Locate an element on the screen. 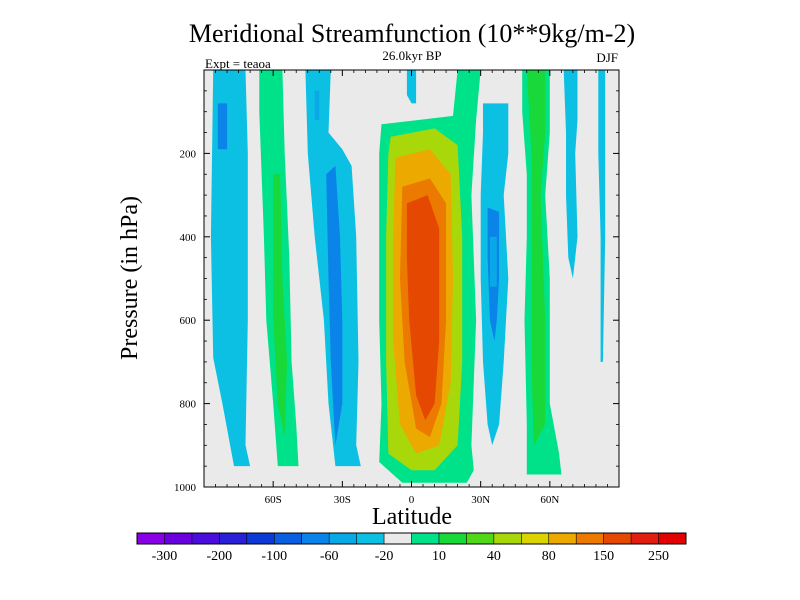 Image resolution: width=800 pixels, height=600 pixels. season-note: DJF is located at coordinates (607, 57).